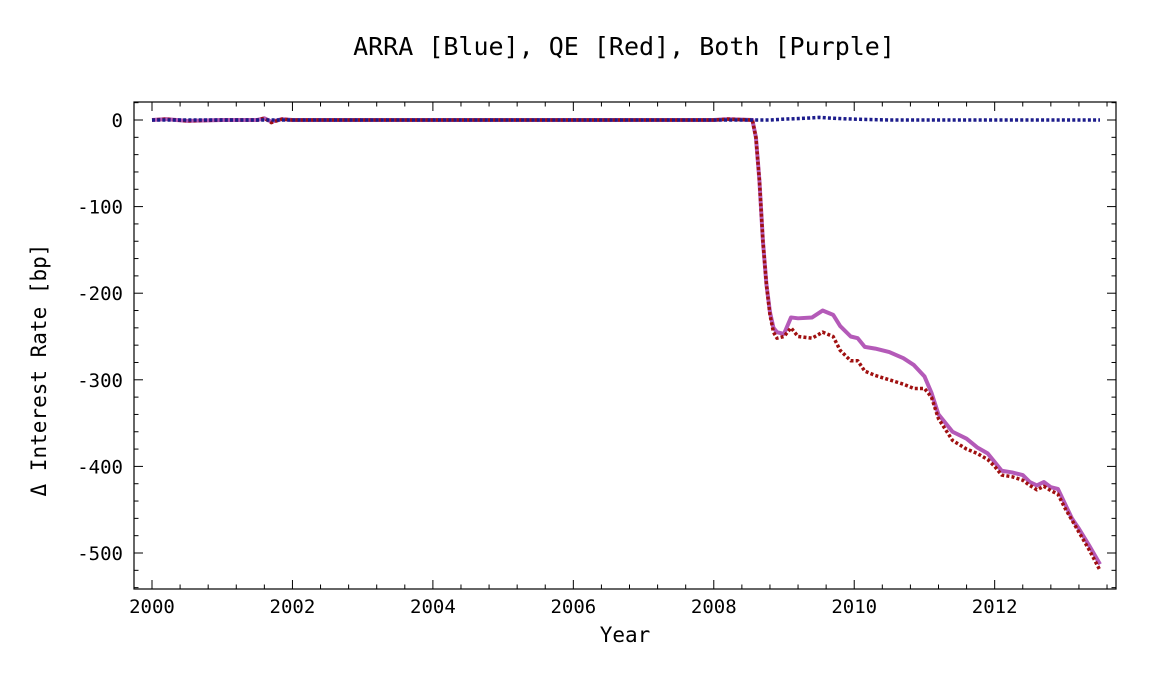  I want to click on y-tick-label: 0, so click(117, 121).